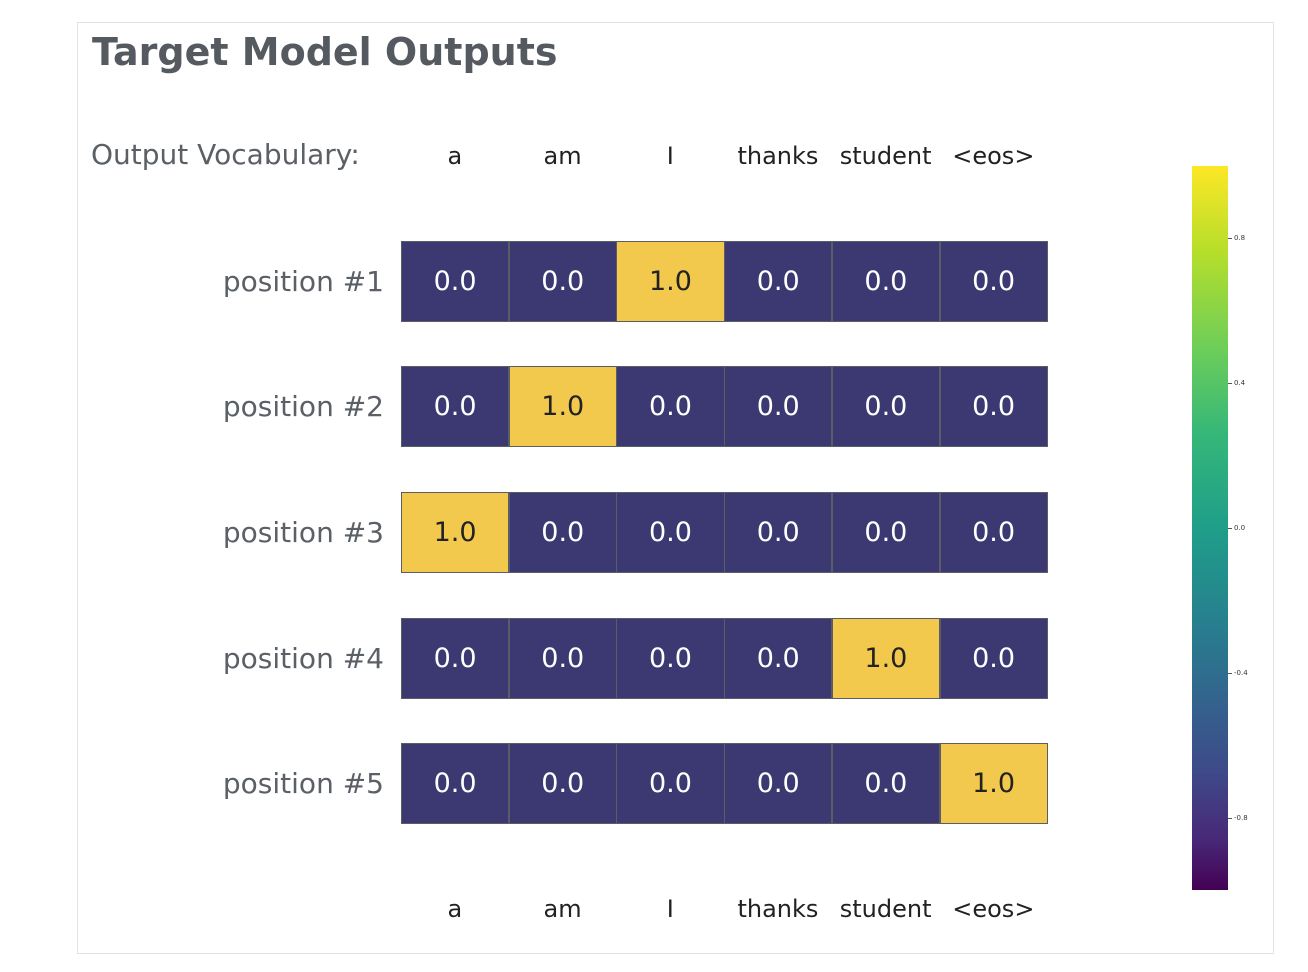 Image resolution: width=1308 pixels, height=972 pixels. Describe the element at coordinates (778, 156) in the screenshot. I see `column-label-top: thanks` at that location.